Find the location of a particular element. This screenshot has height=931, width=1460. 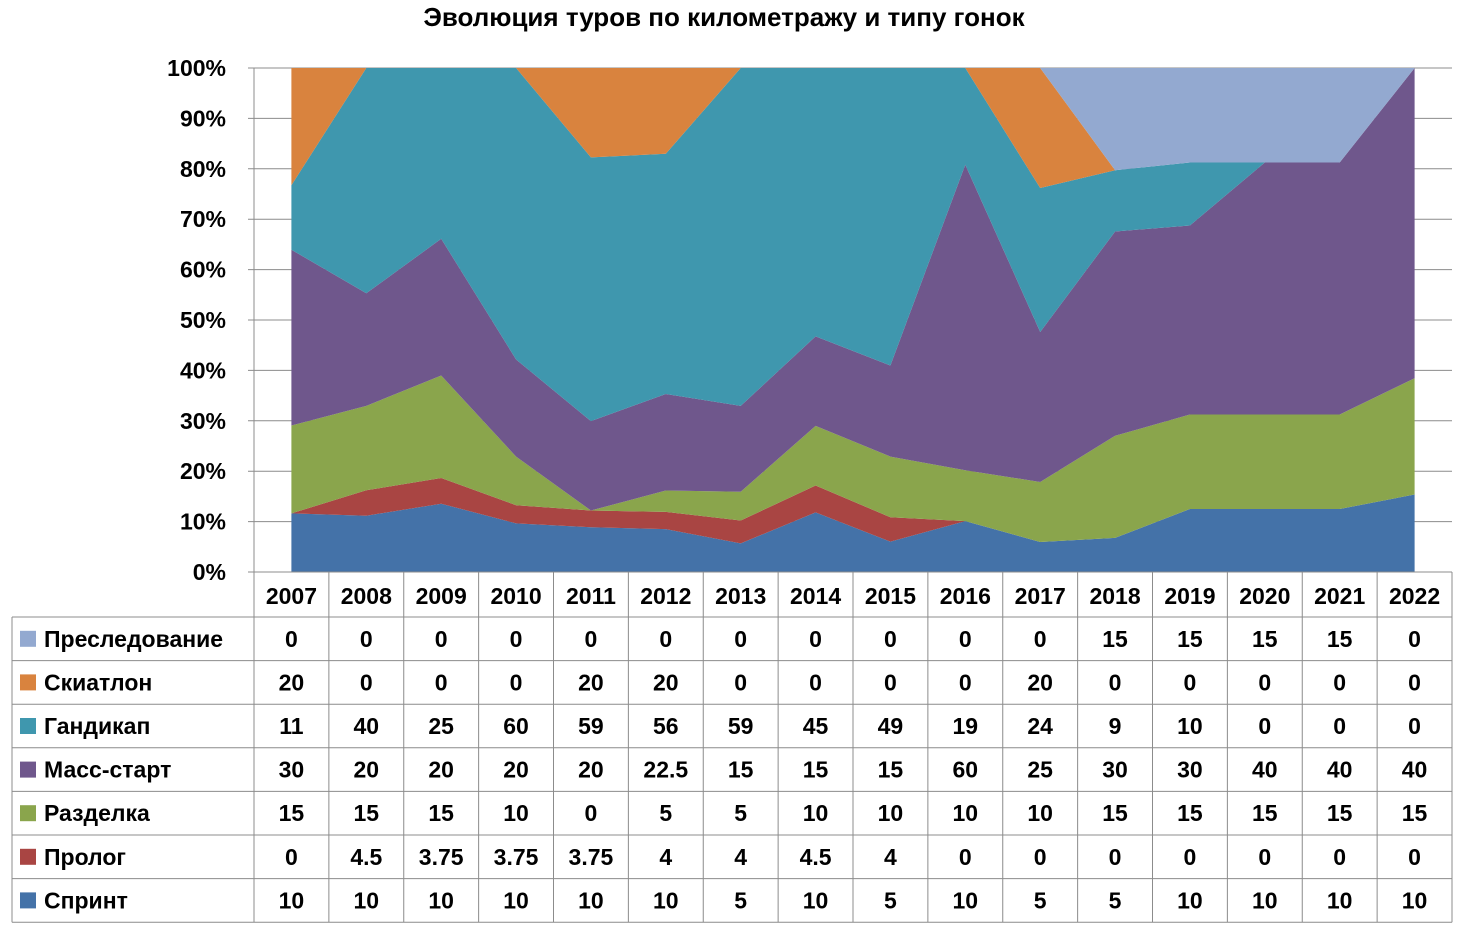

x-category-label: 2011 is located at coordinates (591, 596).